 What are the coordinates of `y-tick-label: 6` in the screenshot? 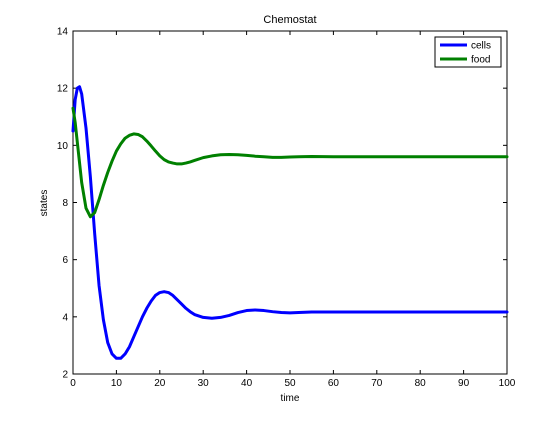 It's located at (65, 260).